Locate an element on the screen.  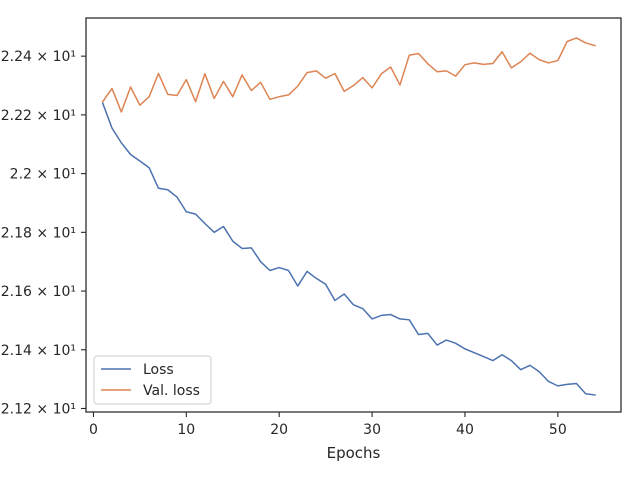
y-tick-label: 2.14 × 10¹ is located at coordinates (38, 351).